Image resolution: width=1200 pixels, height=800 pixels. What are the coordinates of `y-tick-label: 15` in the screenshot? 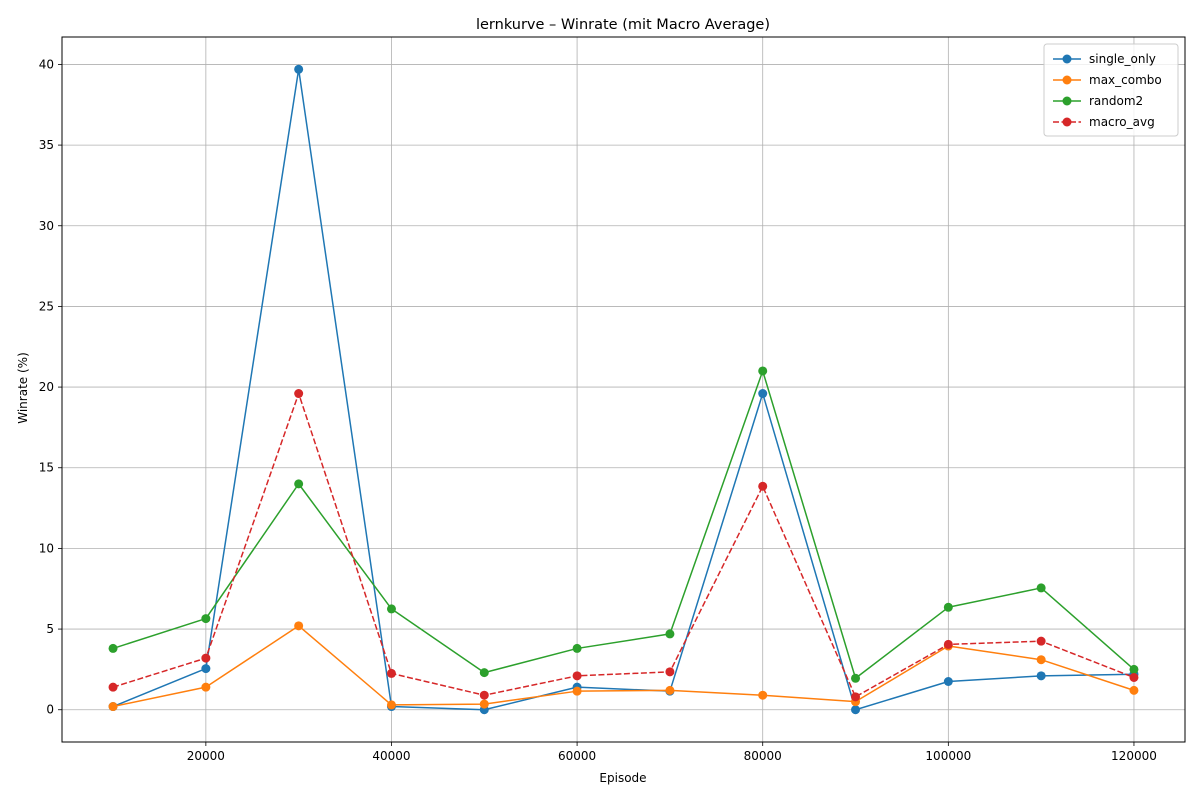 It's located at (46, 468).